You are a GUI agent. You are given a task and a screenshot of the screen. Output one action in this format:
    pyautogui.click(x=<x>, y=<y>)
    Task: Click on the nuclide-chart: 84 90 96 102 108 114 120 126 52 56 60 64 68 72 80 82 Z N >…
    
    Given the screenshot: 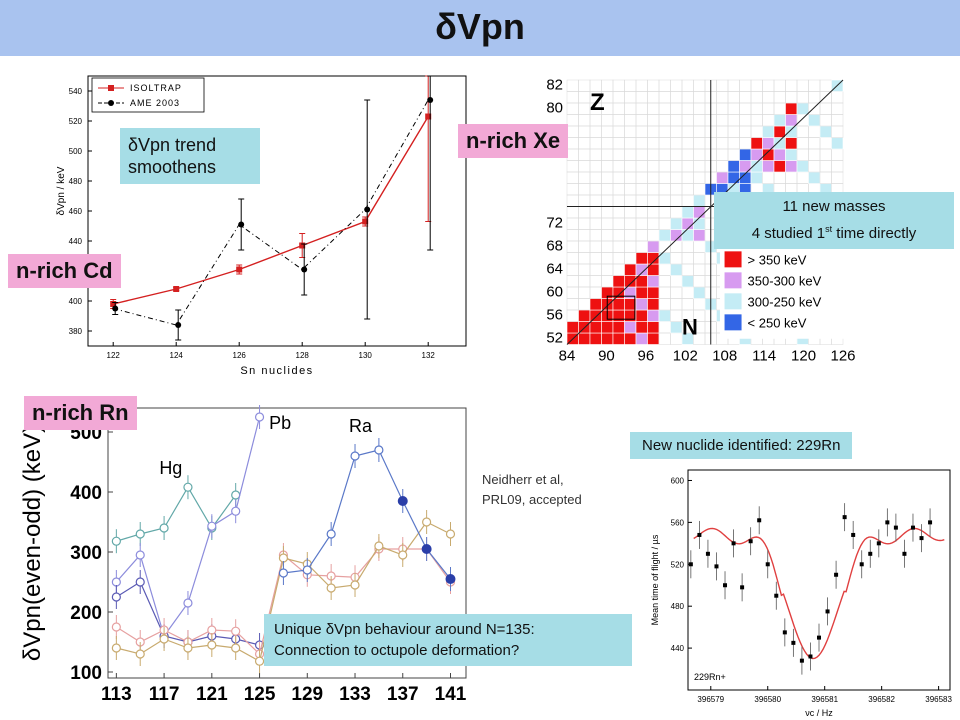 What is the action you would take?
    pyautogui.click(x=700, y=221)
    